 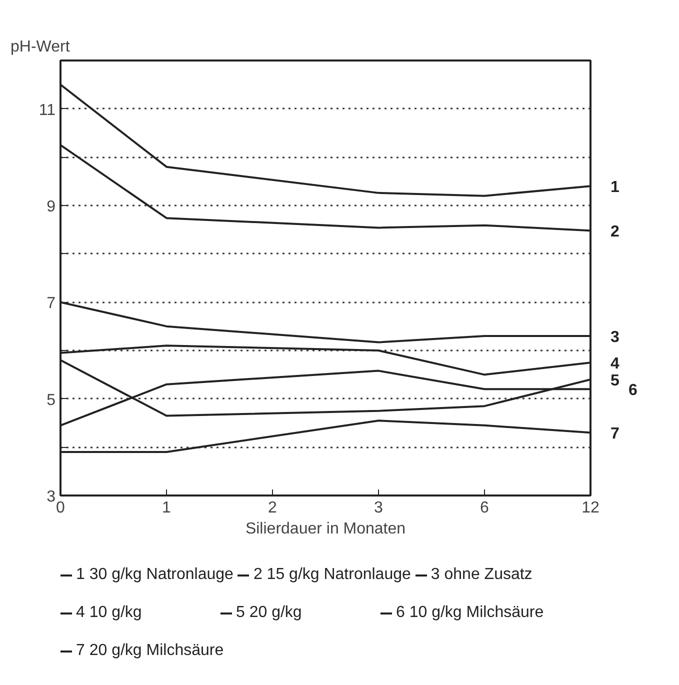 What do you see at coordinates (615, 187) in the screenshot?
I see `annotation: 1` at bounding box center [615, 187].